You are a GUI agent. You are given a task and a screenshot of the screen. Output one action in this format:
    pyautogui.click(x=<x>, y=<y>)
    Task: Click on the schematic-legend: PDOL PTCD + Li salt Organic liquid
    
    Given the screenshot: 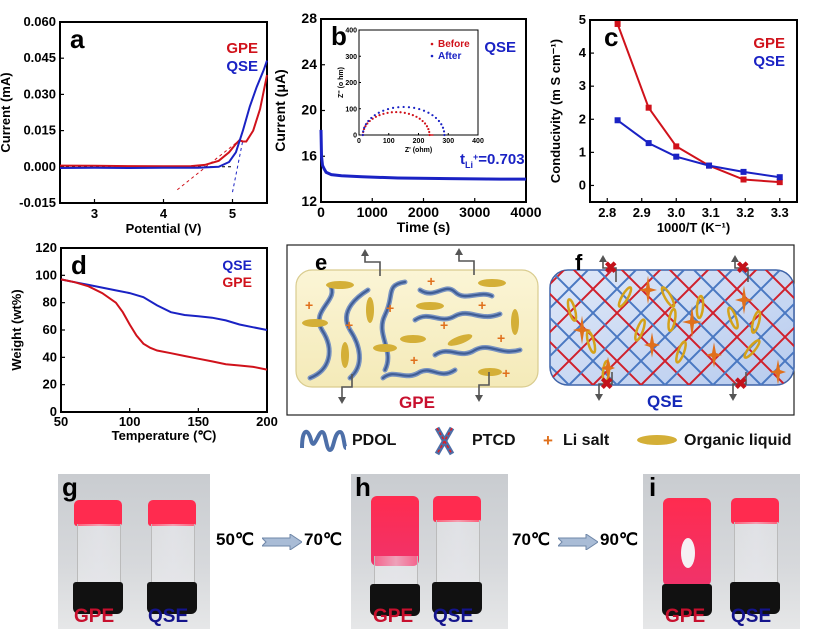 What is the action you would take?
    pyautogui.click(x=546, y=441)
    